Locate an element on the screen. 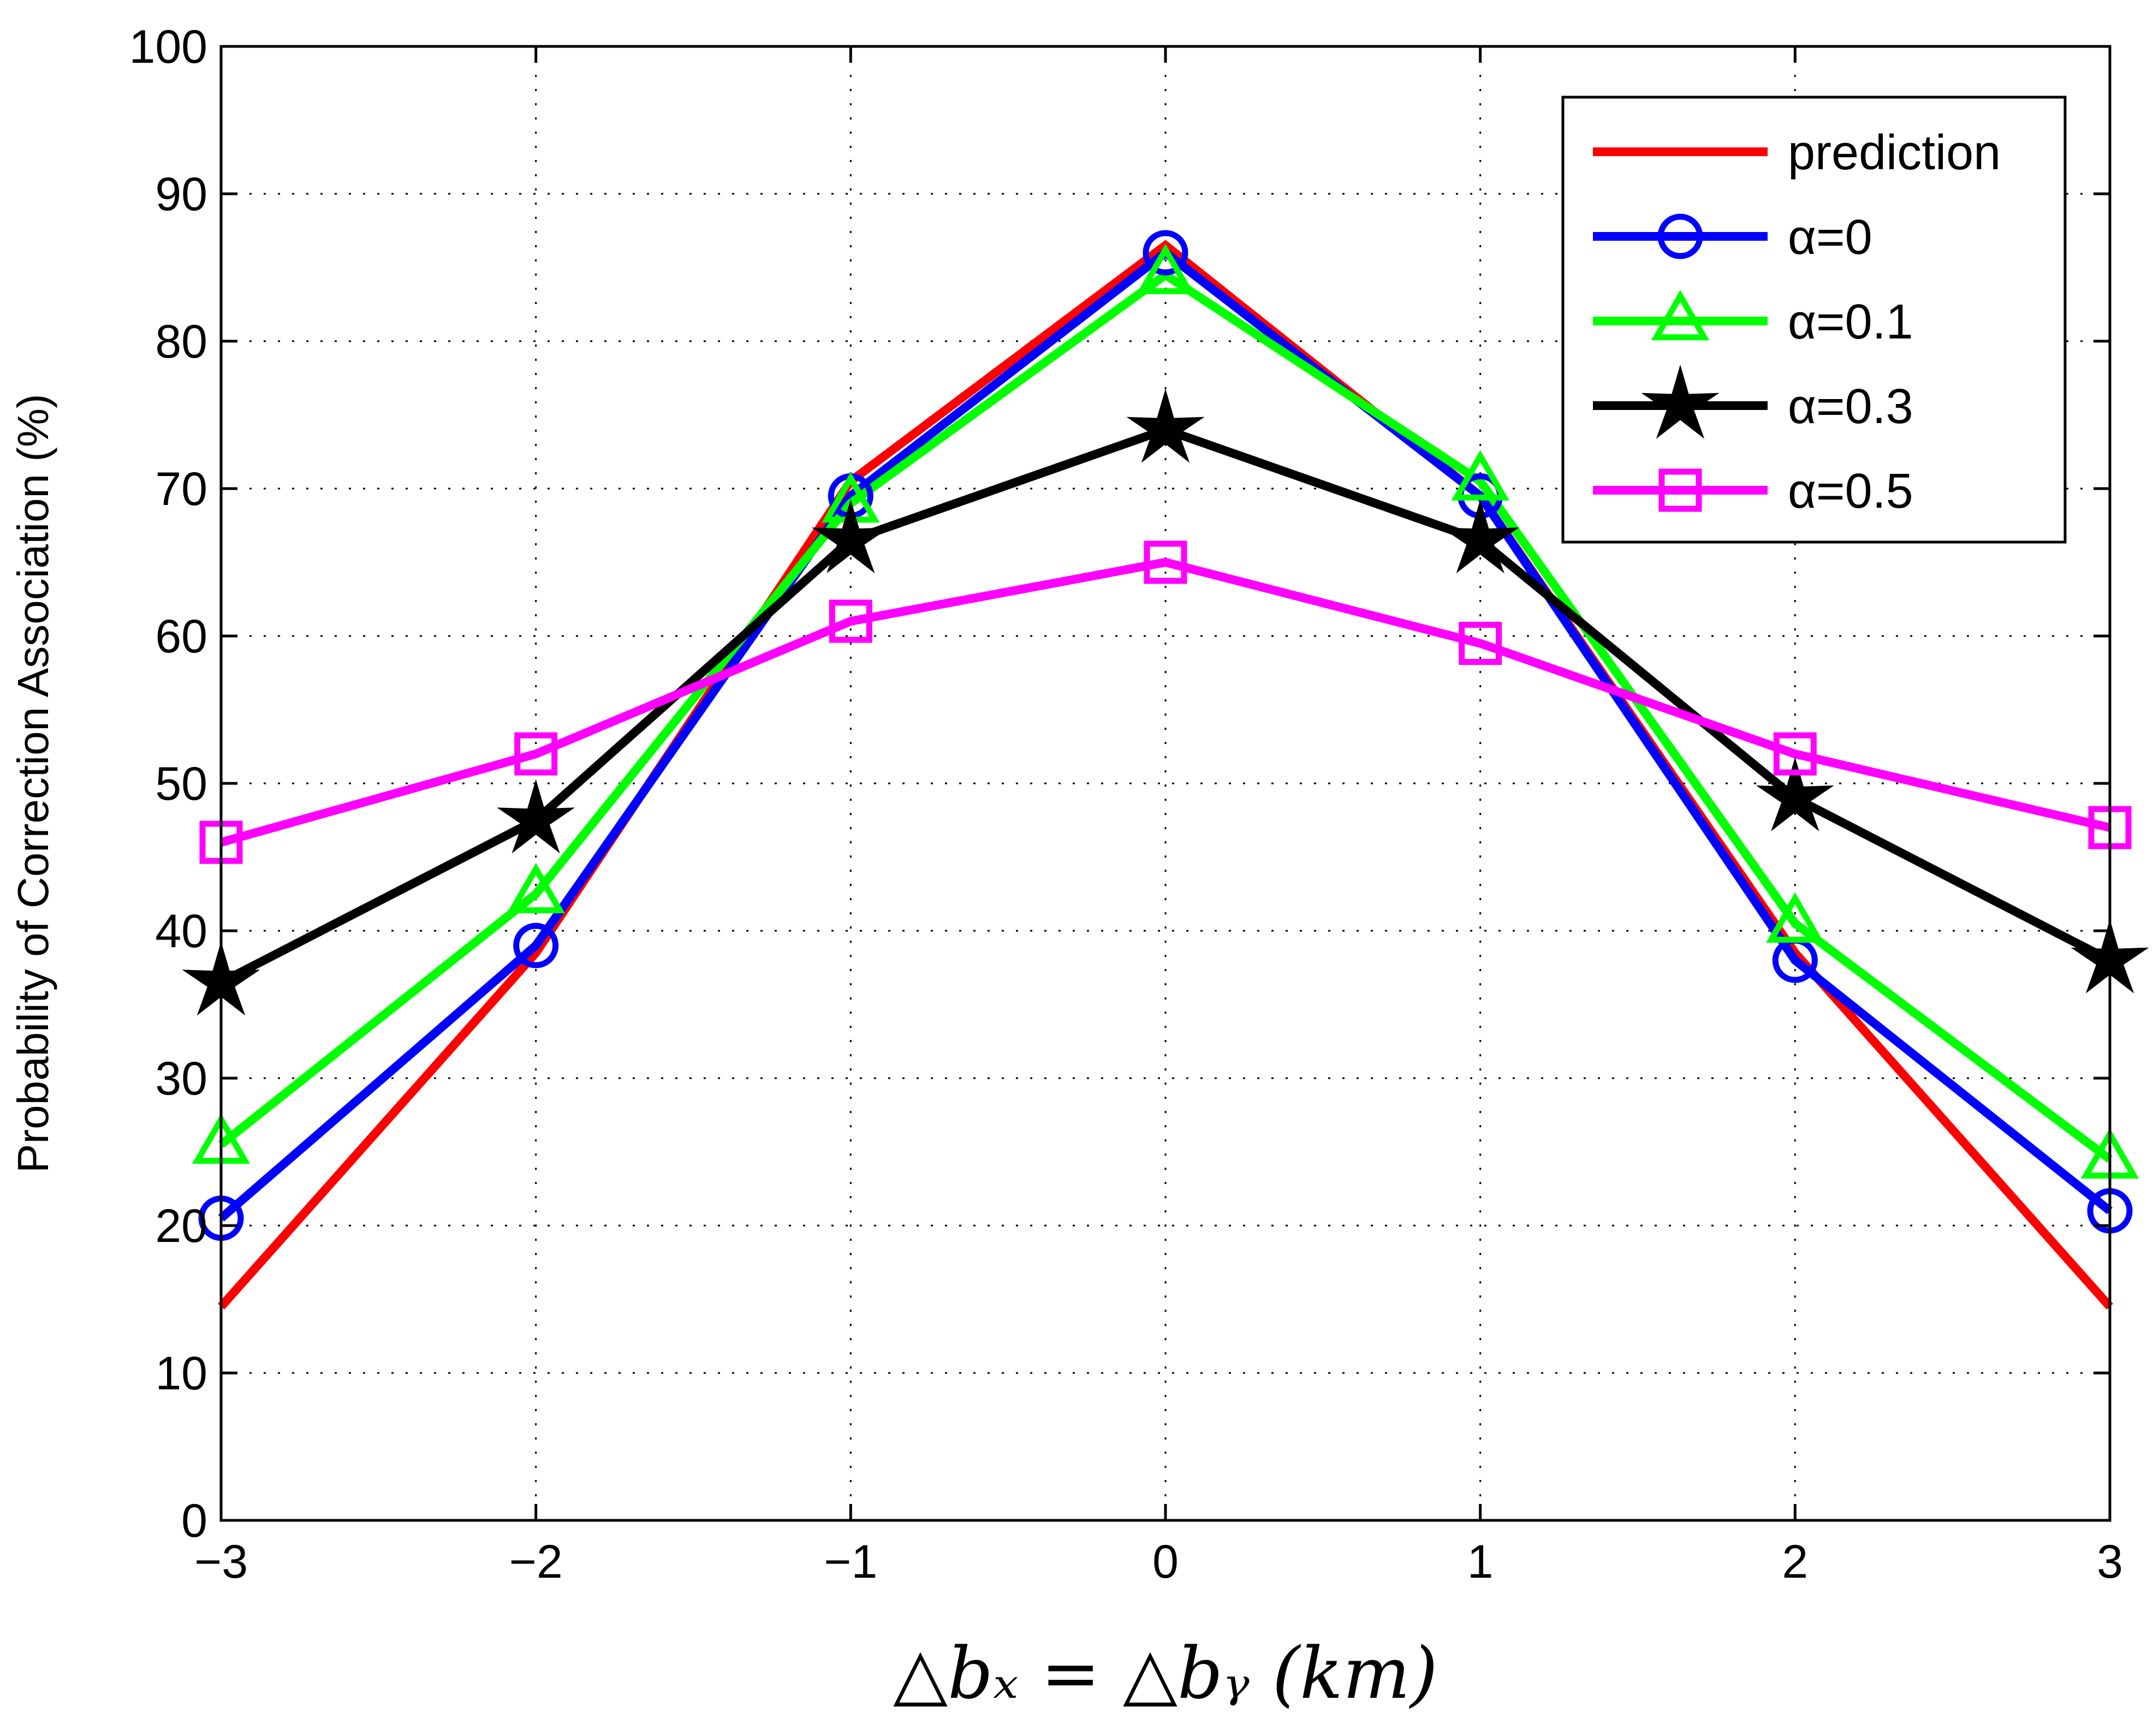 This screenshot has width=2153, height=1736. y-tick-labels: 0 10 20 30 40 50 60 70 80 90 100 is located at coordinates (168, 784).